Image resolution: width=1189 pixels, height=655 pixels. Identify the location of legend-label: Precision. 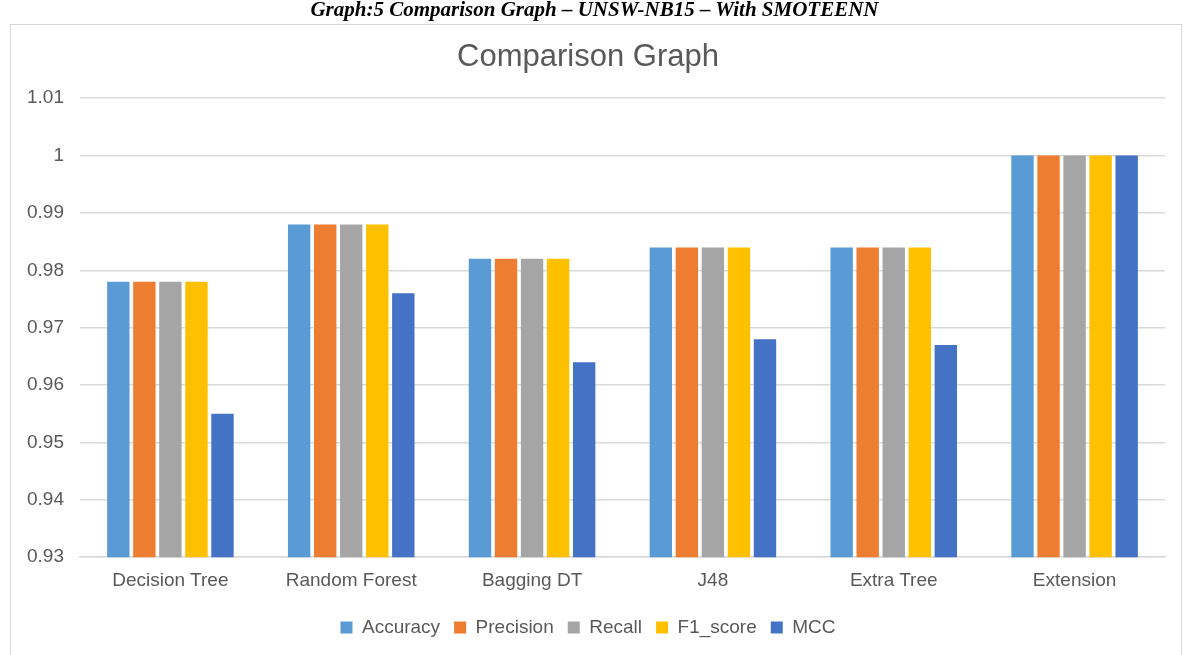
(514, 626).